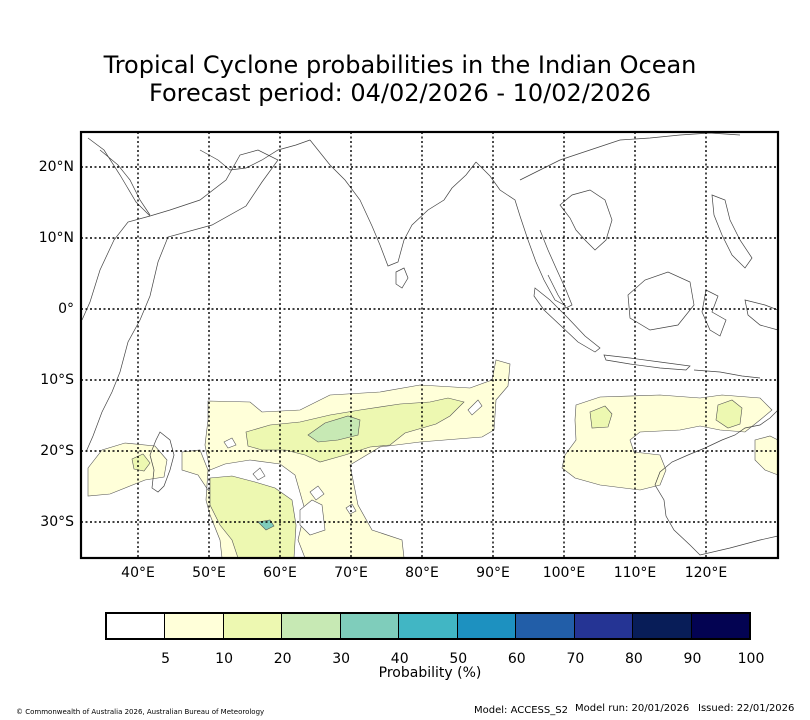 Image resolution: width=810 pixels, height=720 pixels. What do you see at coordinates (57, 380) in the screenshot?
I see `lat-label-10s: 10°S` at bounding box center [57, 380].